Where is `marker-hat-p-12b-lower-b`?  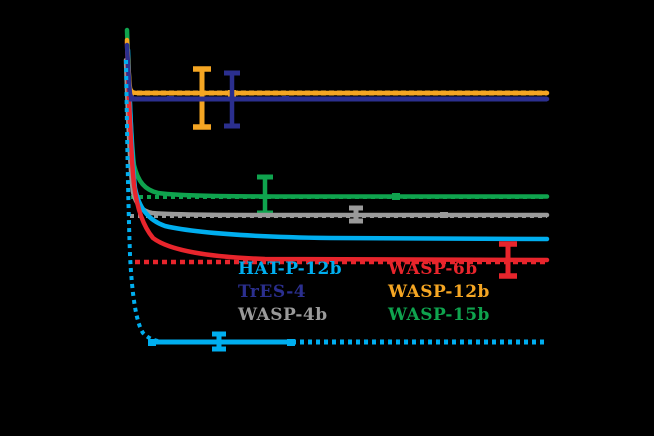 marker-hat-p-12b-lower-b is located at coordinates (291, 342).